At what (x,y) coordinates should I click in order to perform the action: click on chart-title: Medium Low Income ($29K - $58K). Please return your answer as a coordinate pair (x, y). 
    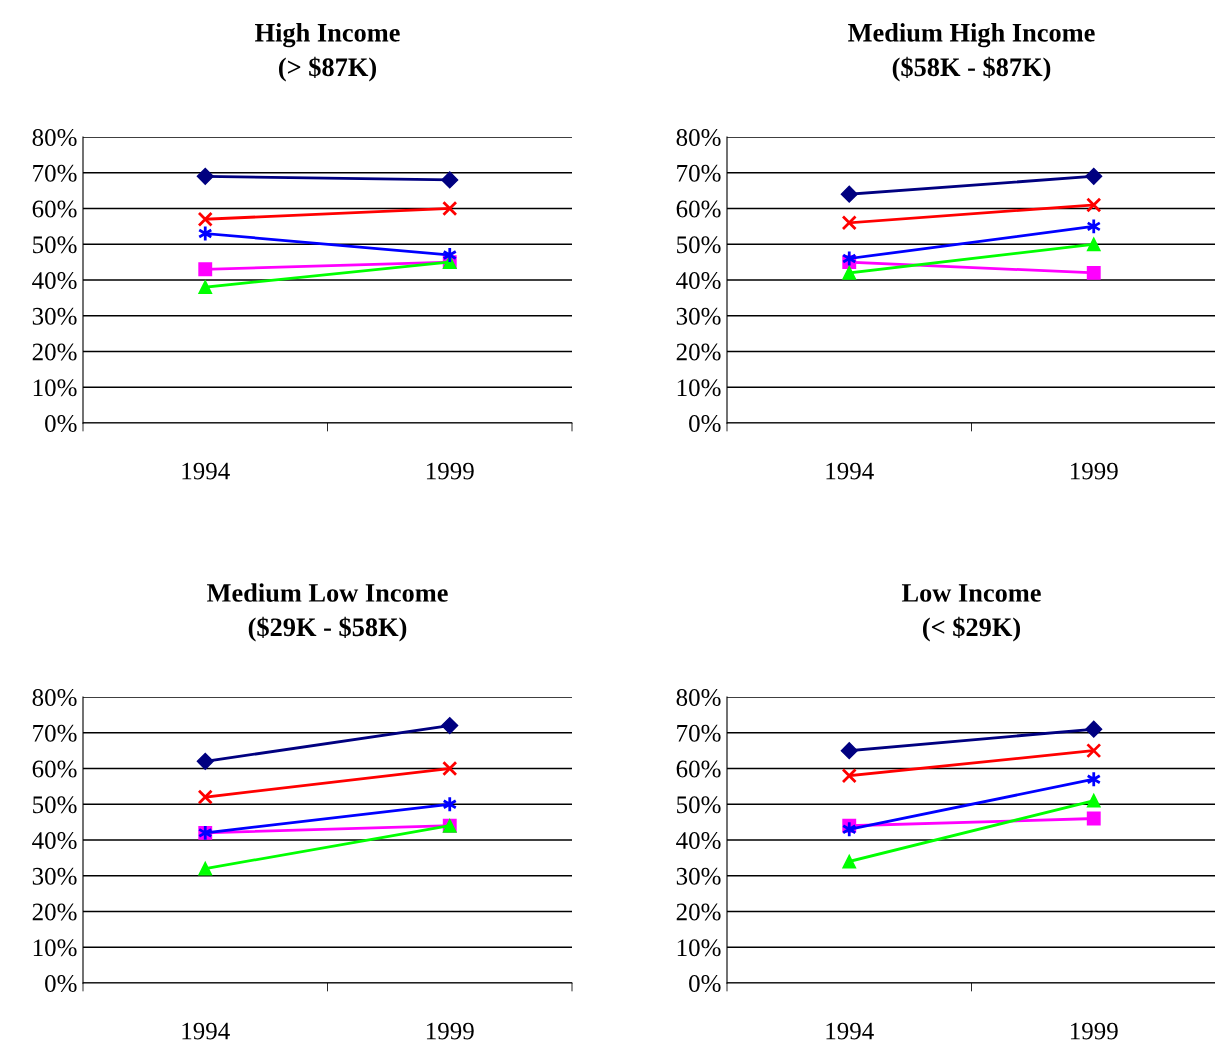
    Looking at the image, I should click on (327, 612).